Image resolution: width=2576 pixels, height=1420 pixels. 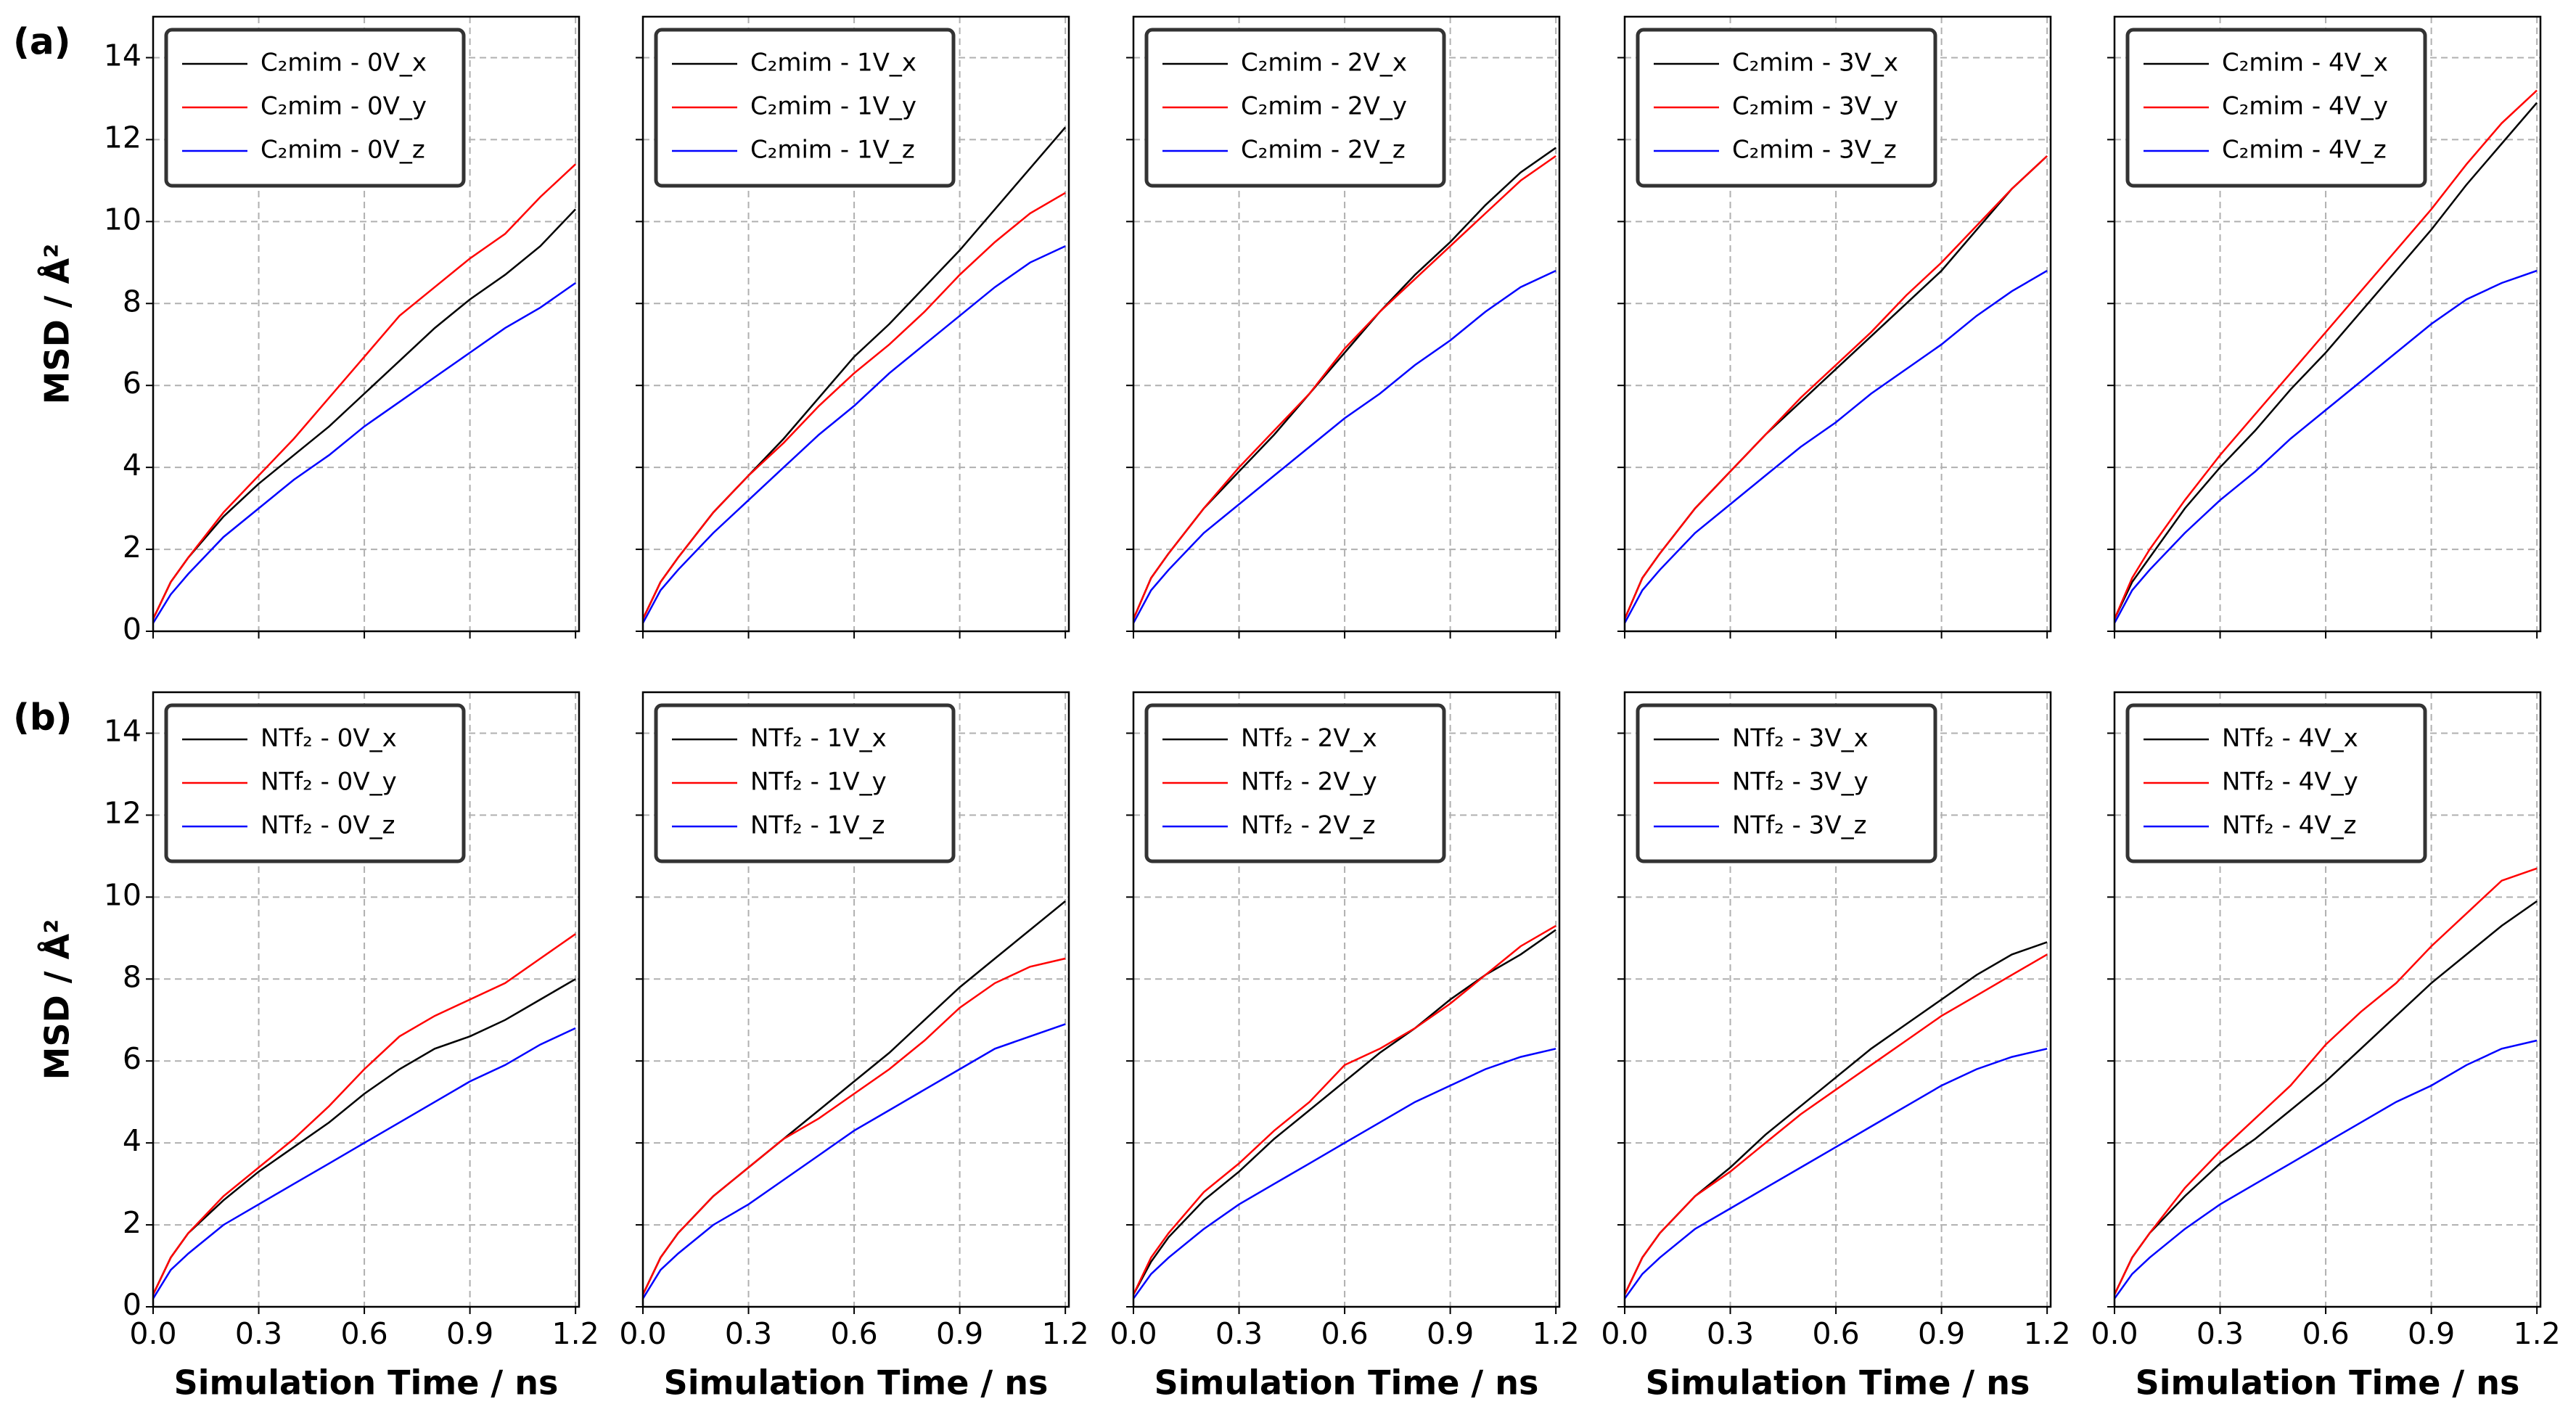 I want to click on y-tick-label: 0, so click(x=132, y=1305).